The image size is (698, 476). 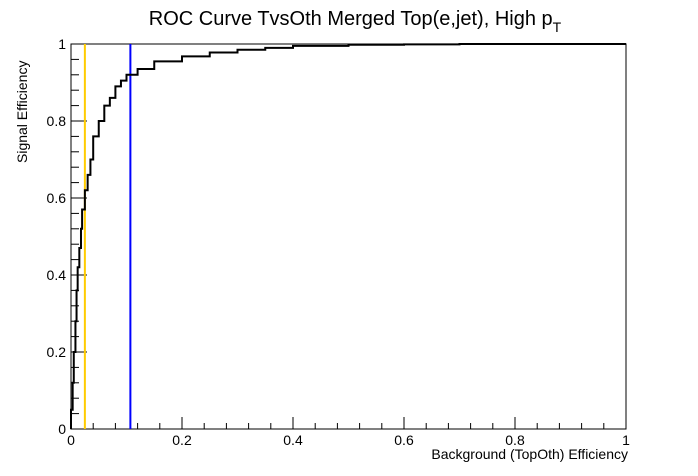 What do you see at coordinates (515, 440) in the screenshot?
I see `x-tick-label: 0.8` at bounding box center [515, 440].